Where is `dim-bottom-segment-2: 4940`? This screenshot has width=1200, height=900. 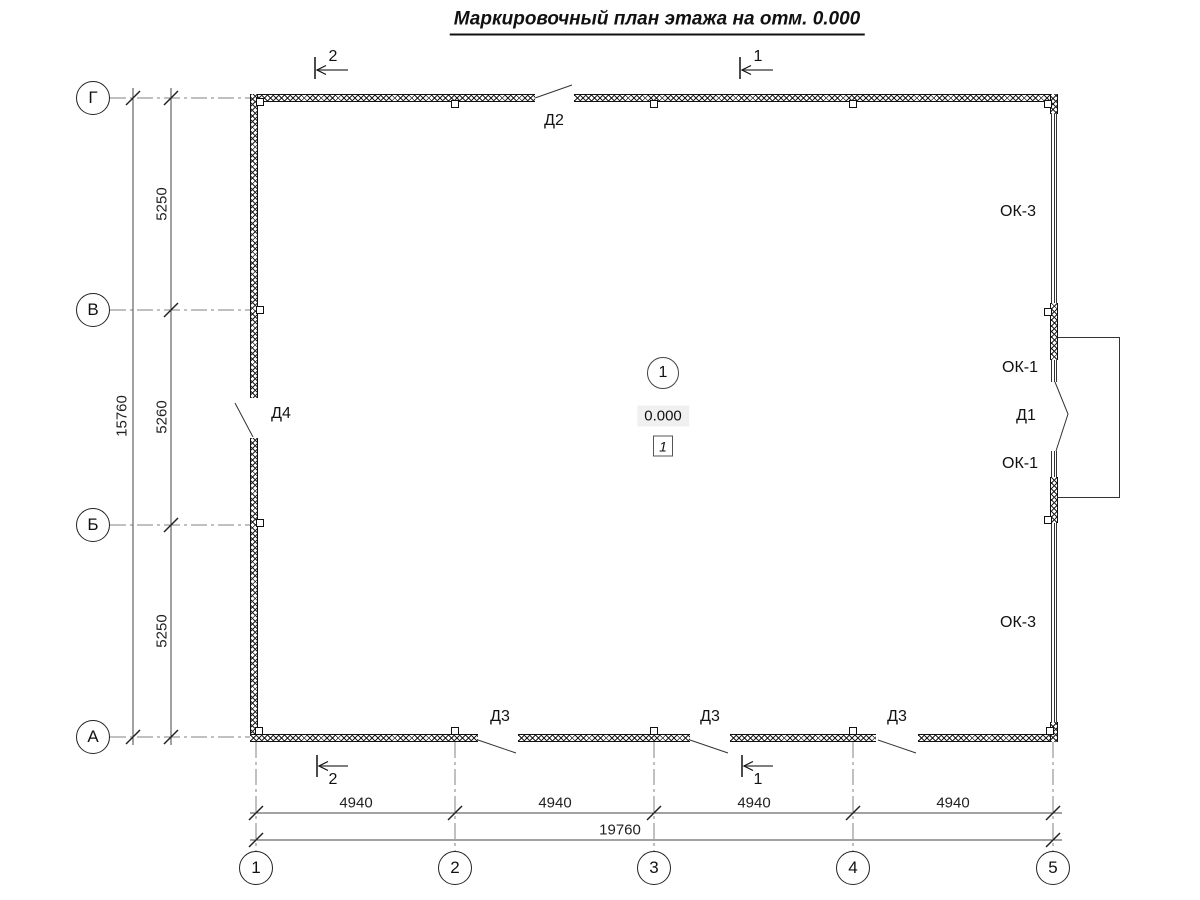 dim-bottom-segment-2: 4940 is located at coordinates (555, 803).